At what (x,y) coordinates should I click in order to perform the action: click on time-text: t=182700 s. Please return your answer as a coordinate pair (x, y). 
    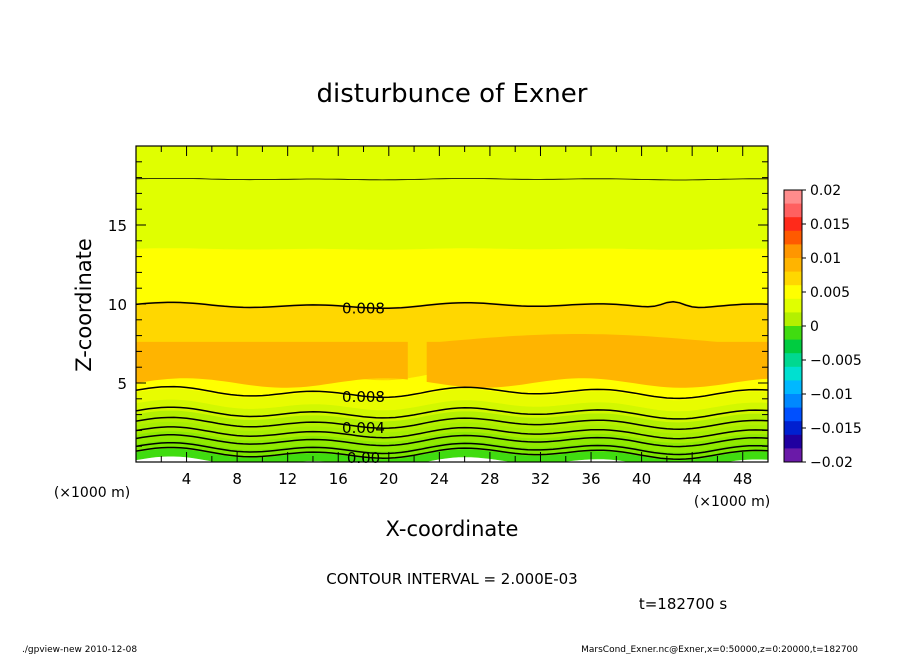
    Looking at the image, I should click on (683, 604).